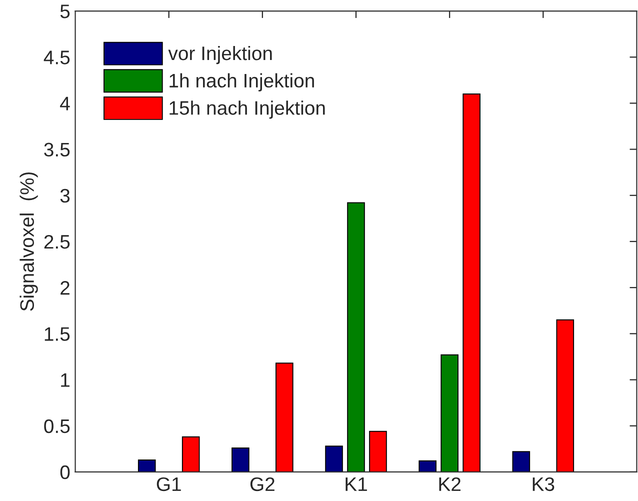  Describe the element at coordinates (65, 472) in the screenshot. I see `y-tick-label: 0` at that location.